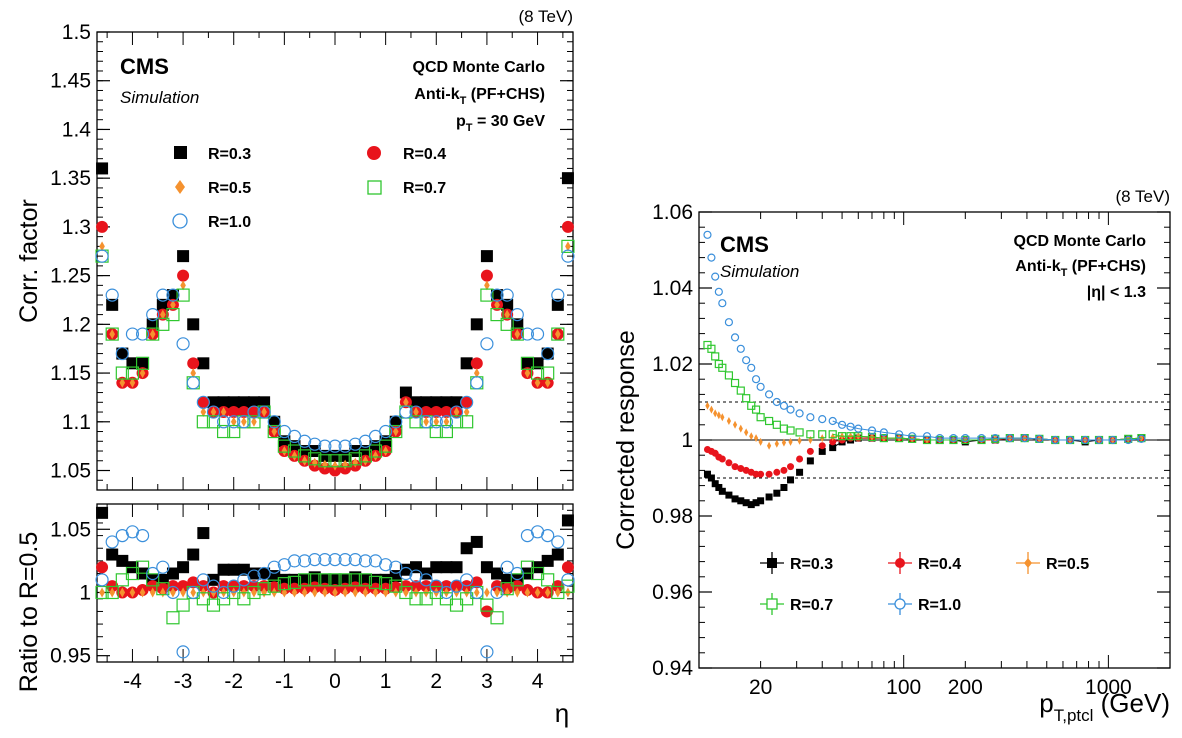 The width and height of the screenshot is (1182, 738). I want to click on left-top-ylabel: Corr. factor, so click(29, 261).